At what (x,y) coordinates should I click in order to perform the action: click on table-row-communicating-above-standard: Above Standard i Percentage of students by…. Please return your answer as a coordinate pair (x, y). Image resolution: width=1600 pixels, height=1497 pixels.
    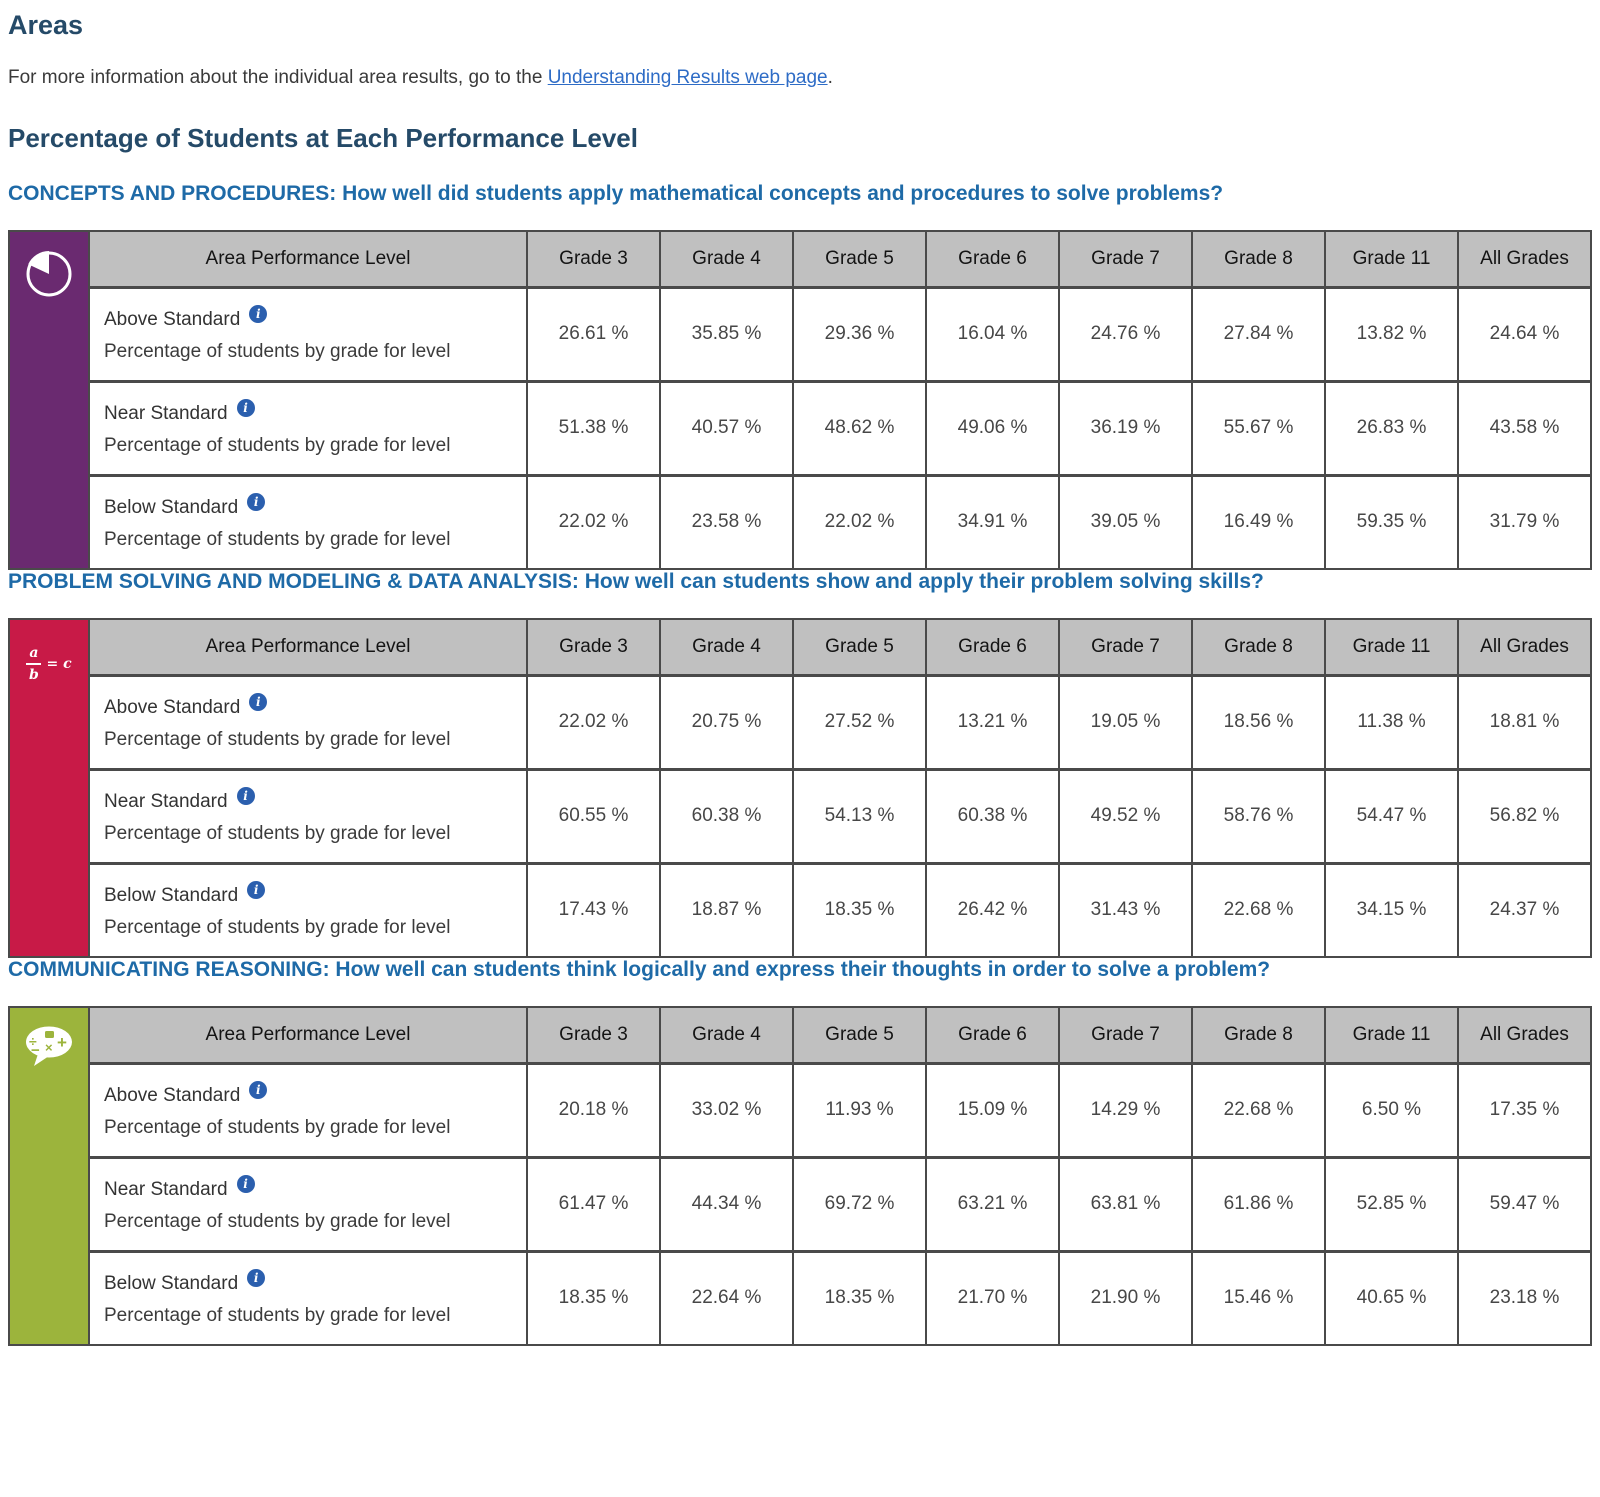
    Looking at the image, I should click on (800, 1109).